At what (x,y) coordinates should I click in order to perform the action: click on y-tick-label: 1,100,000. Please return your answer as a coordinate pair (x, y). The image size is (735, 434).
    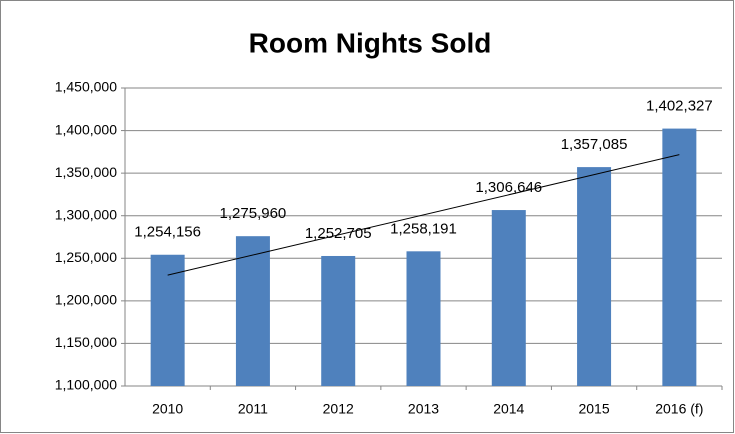
    Looking at the image, I should click on (86, 385).